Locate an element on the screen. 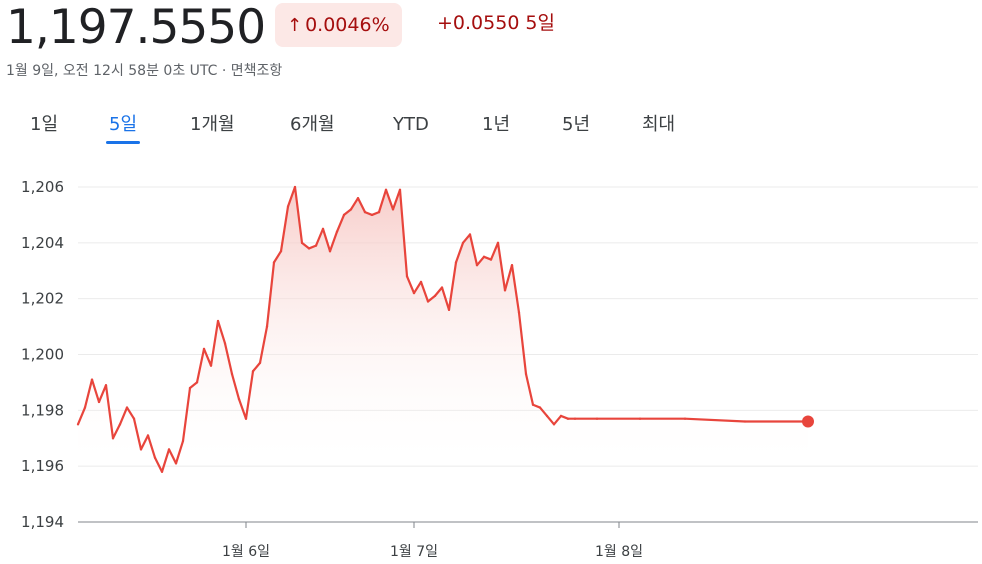 This screenshot has width=982, height=564. y-tick-label: 1,206 is located at coordinates (42, 187).